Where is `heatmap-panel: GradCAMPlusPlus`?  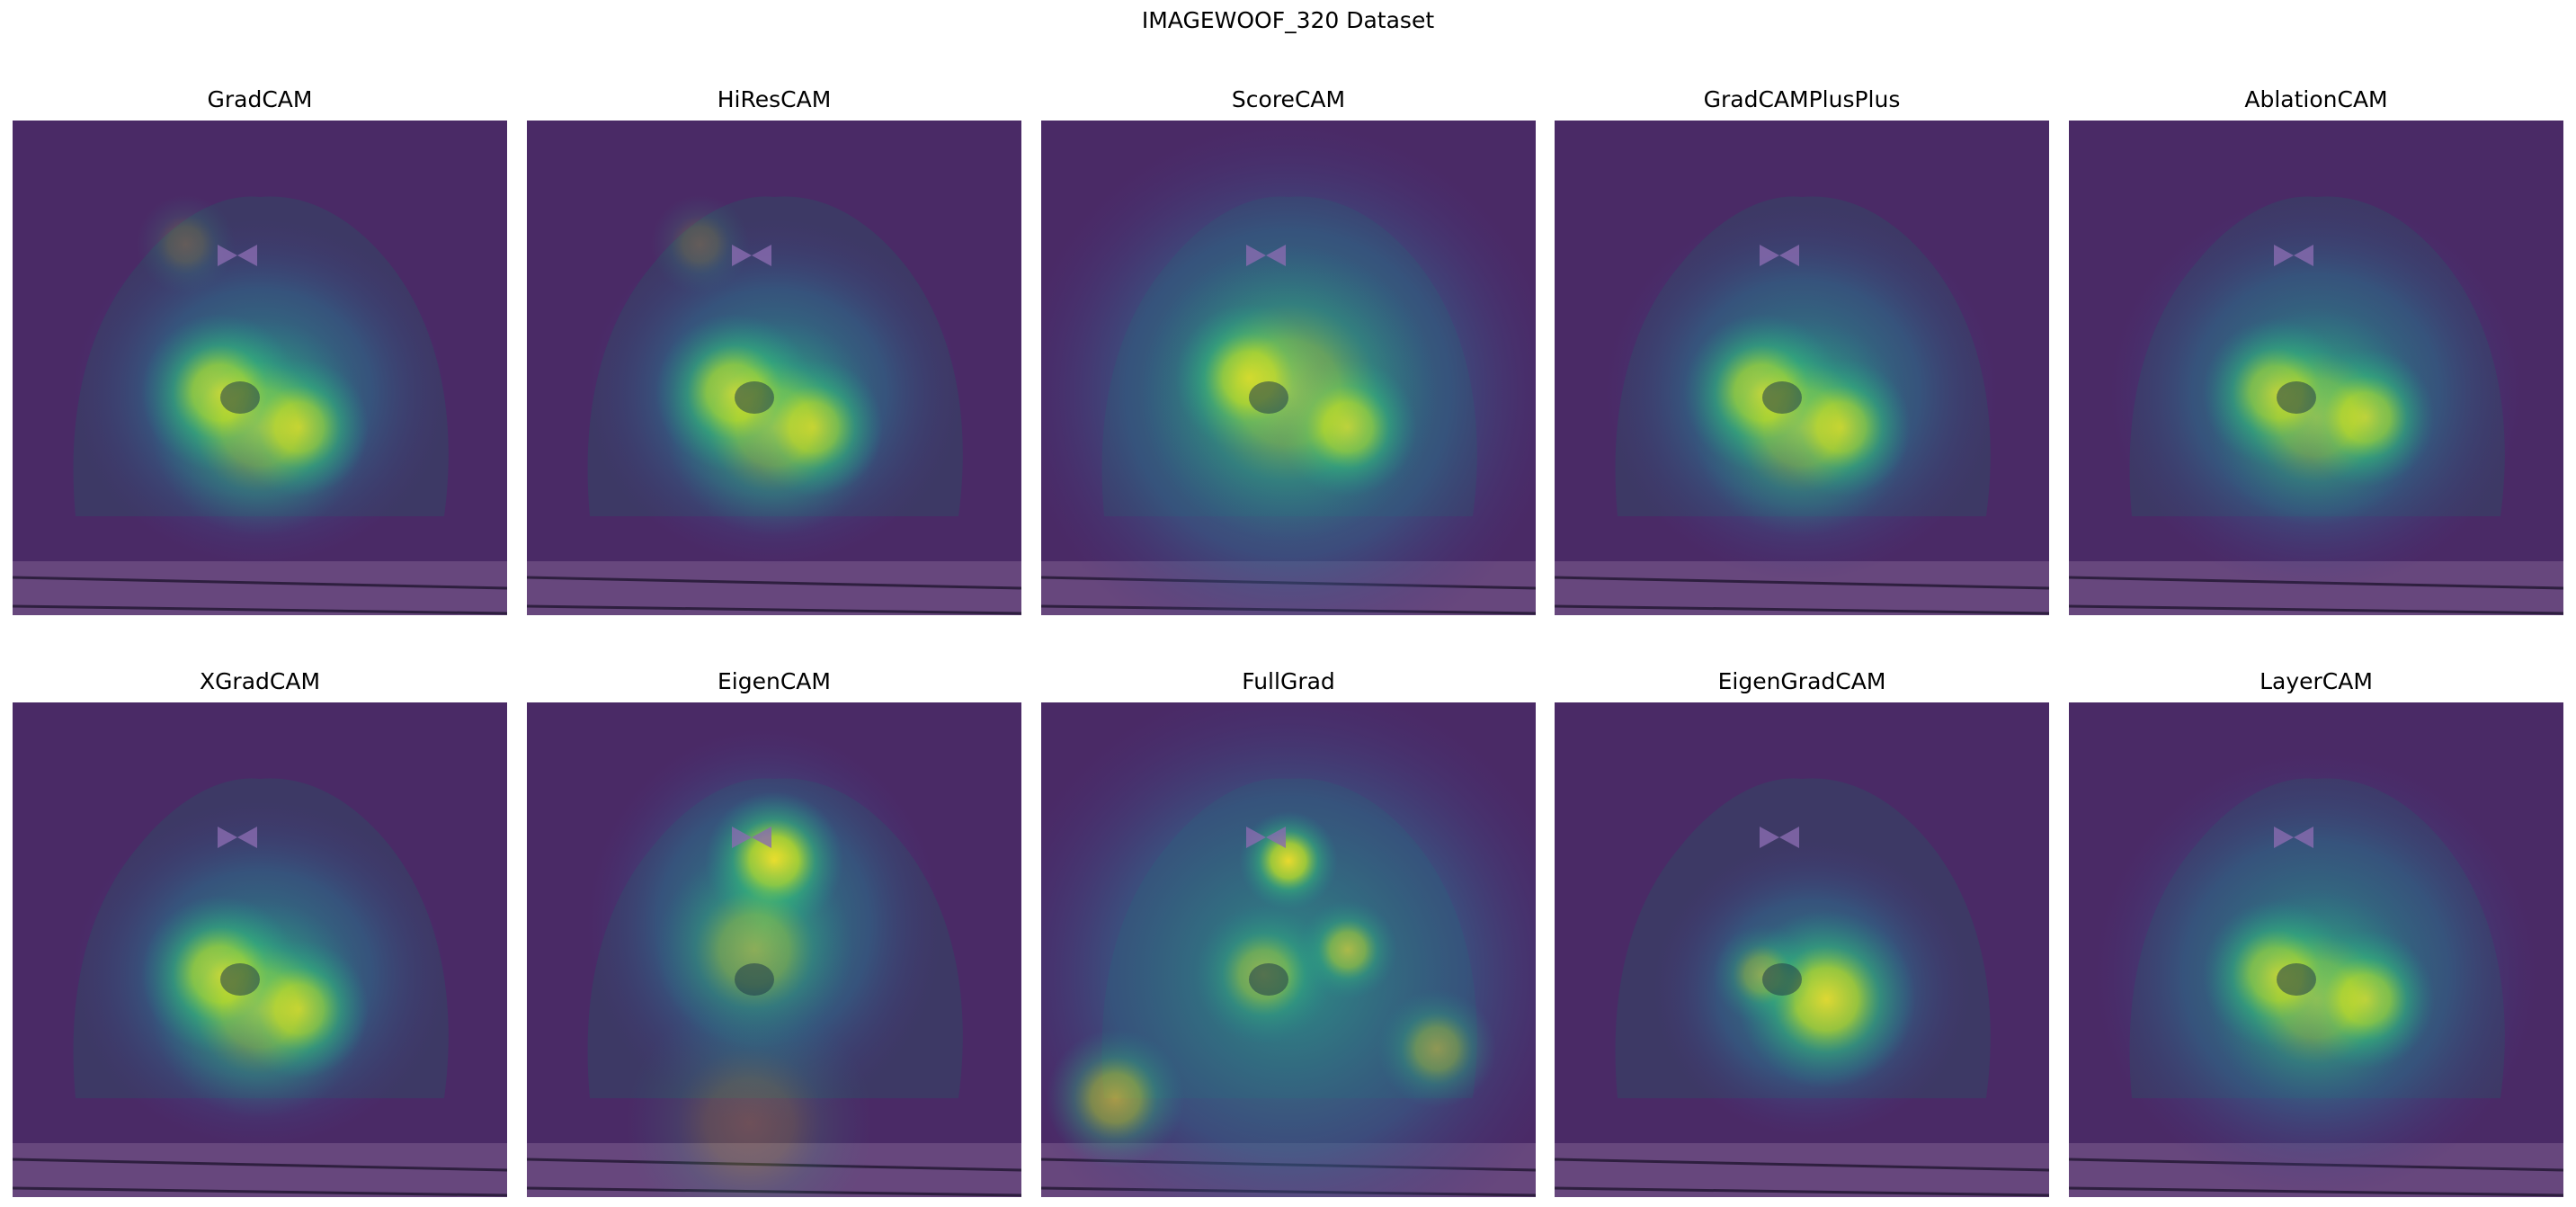
heatmap-panel: GradCAMPlusPlus is located at coordinates (1802, 350).